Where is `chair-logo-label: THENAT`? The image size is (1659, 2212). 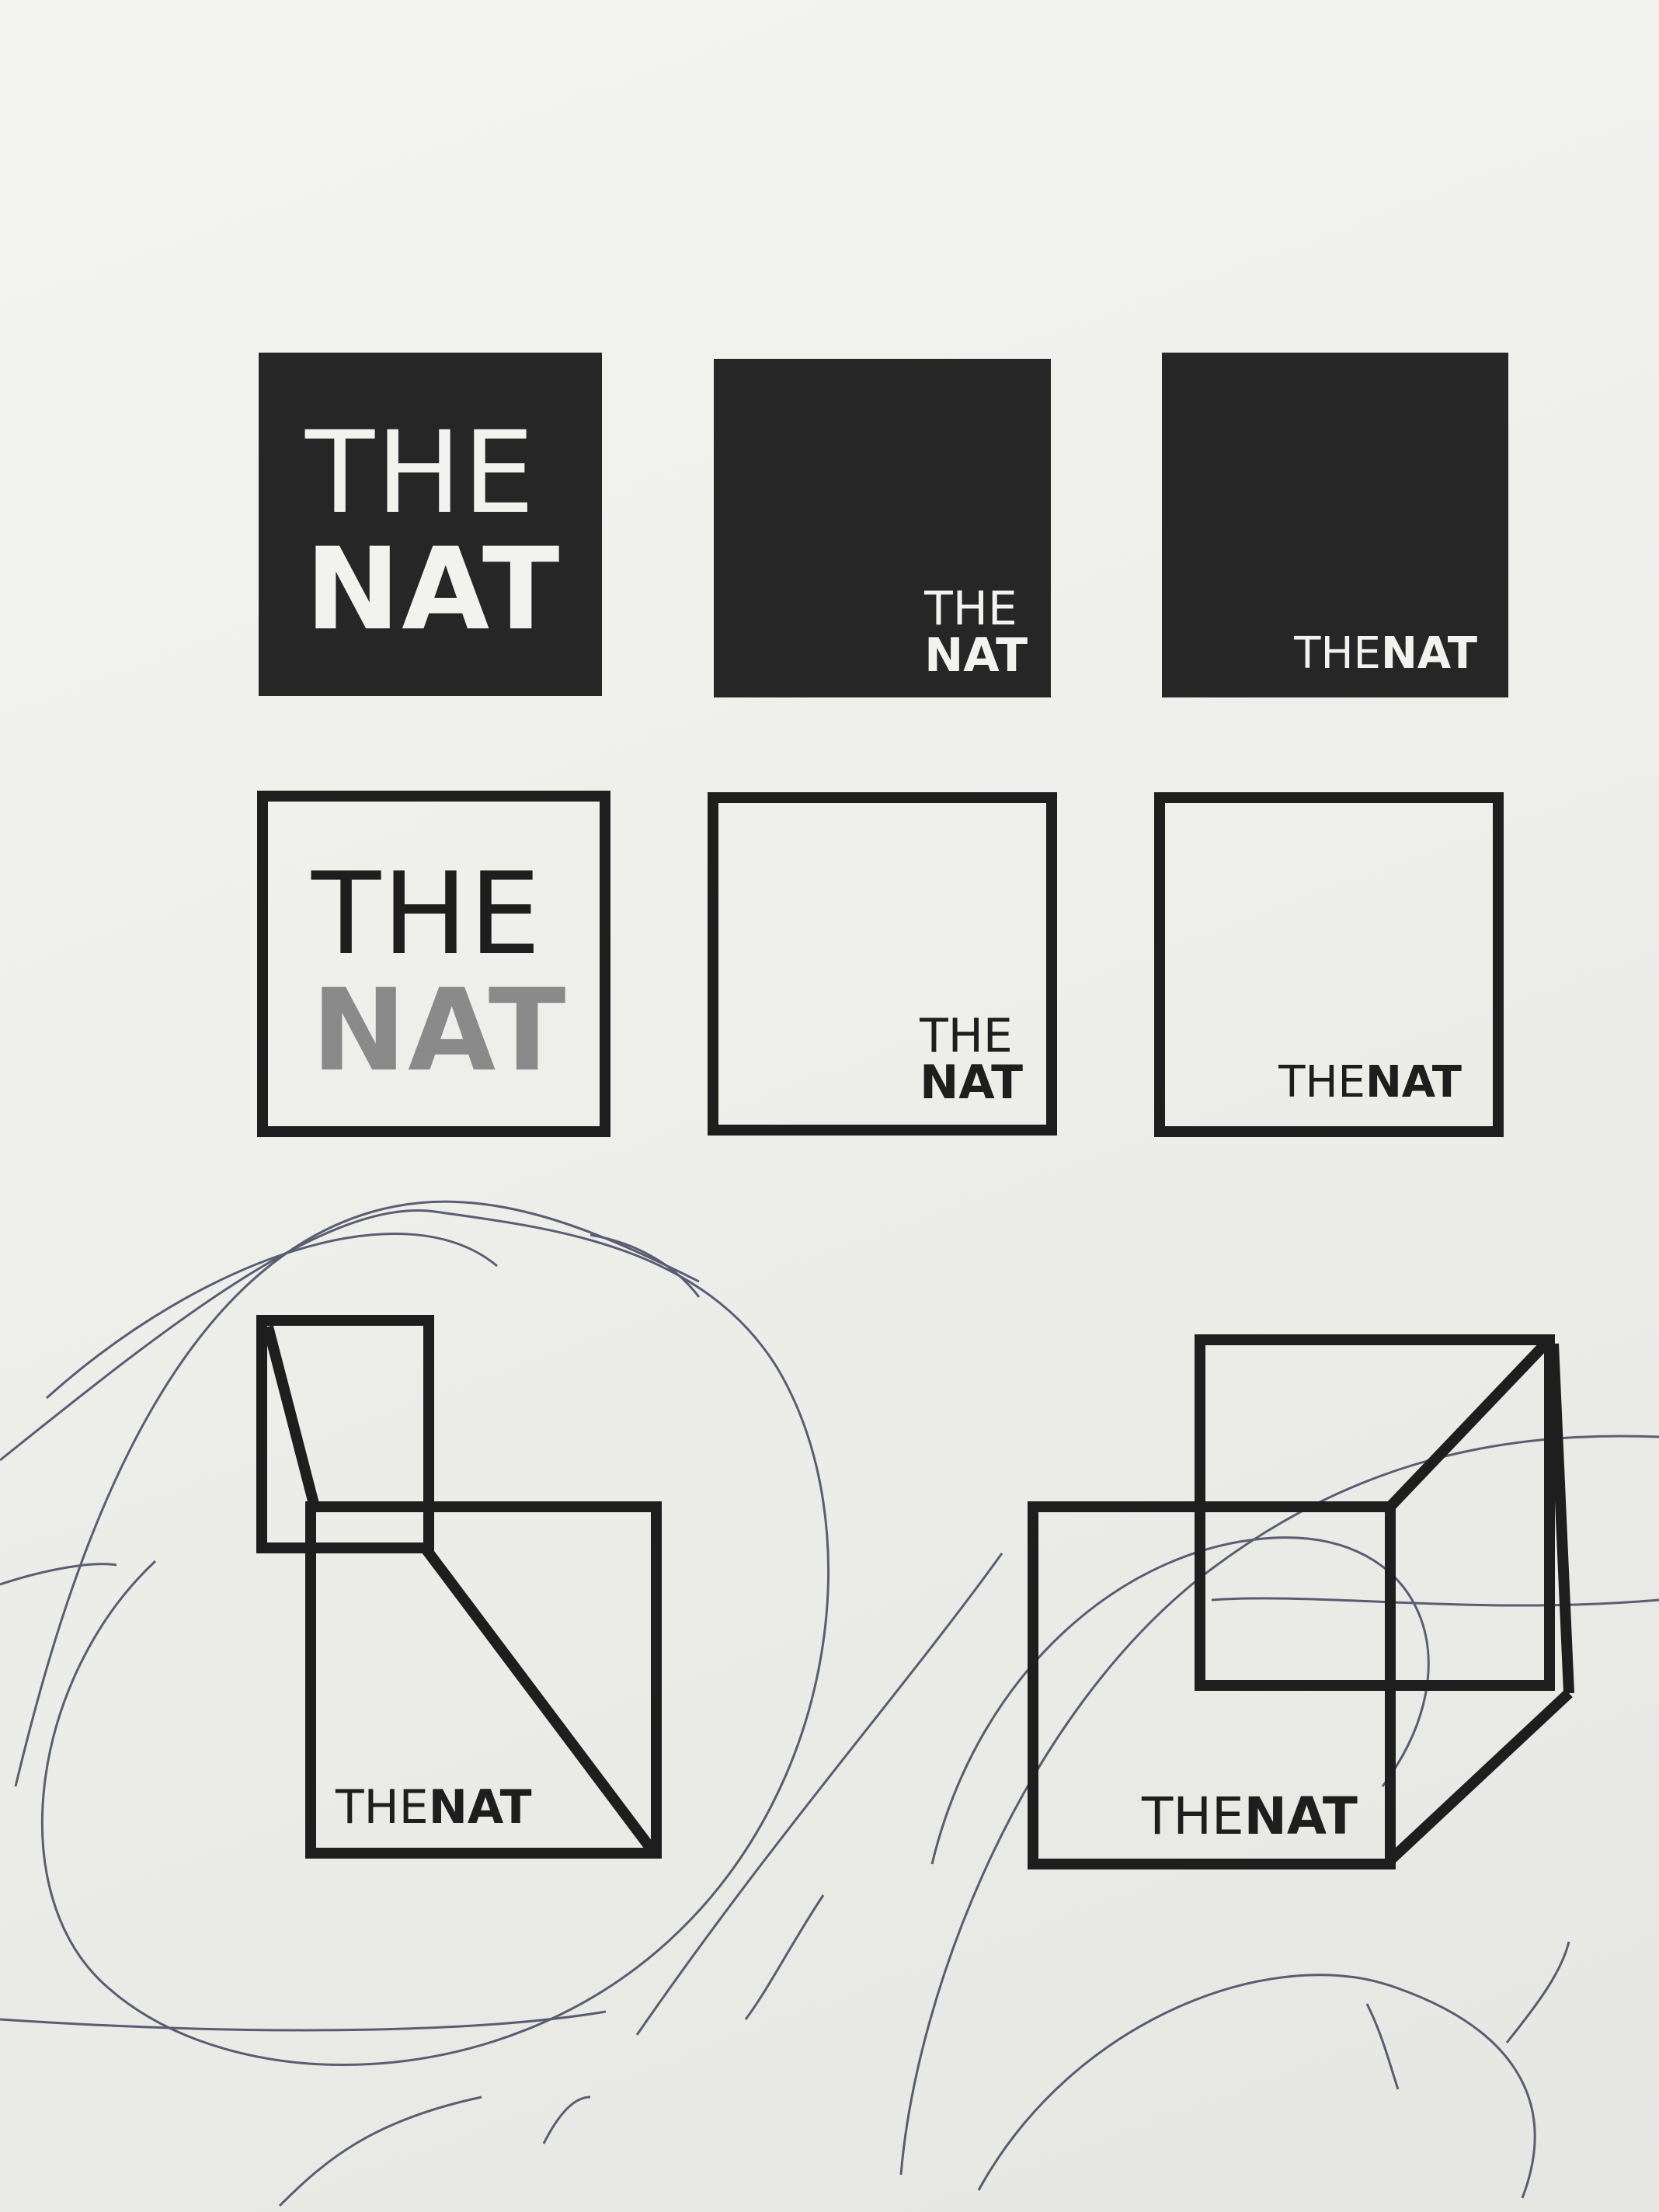 chair-logo-label: THENAT is located at coordinates (434, 1807).